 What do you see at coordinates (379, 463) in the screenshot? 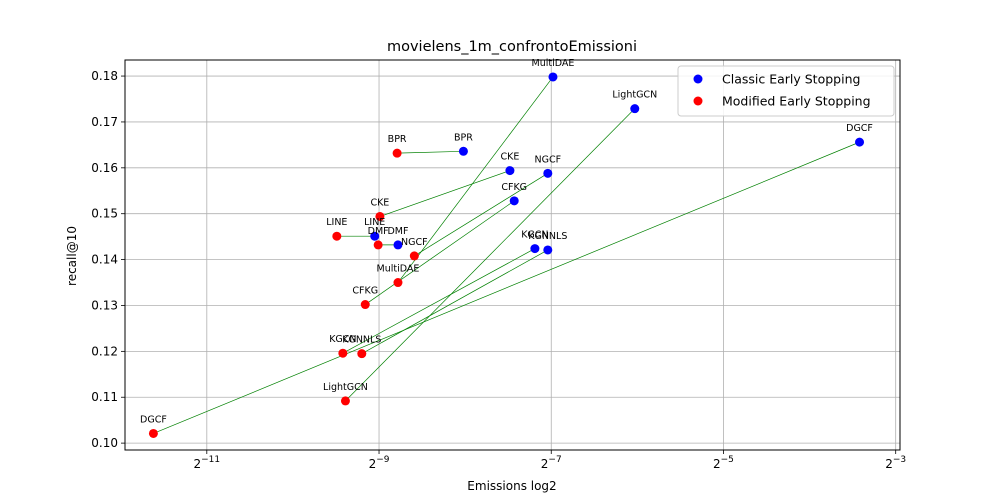
I see `x-tick-label: 2−9` at bounding box center [379, 463].